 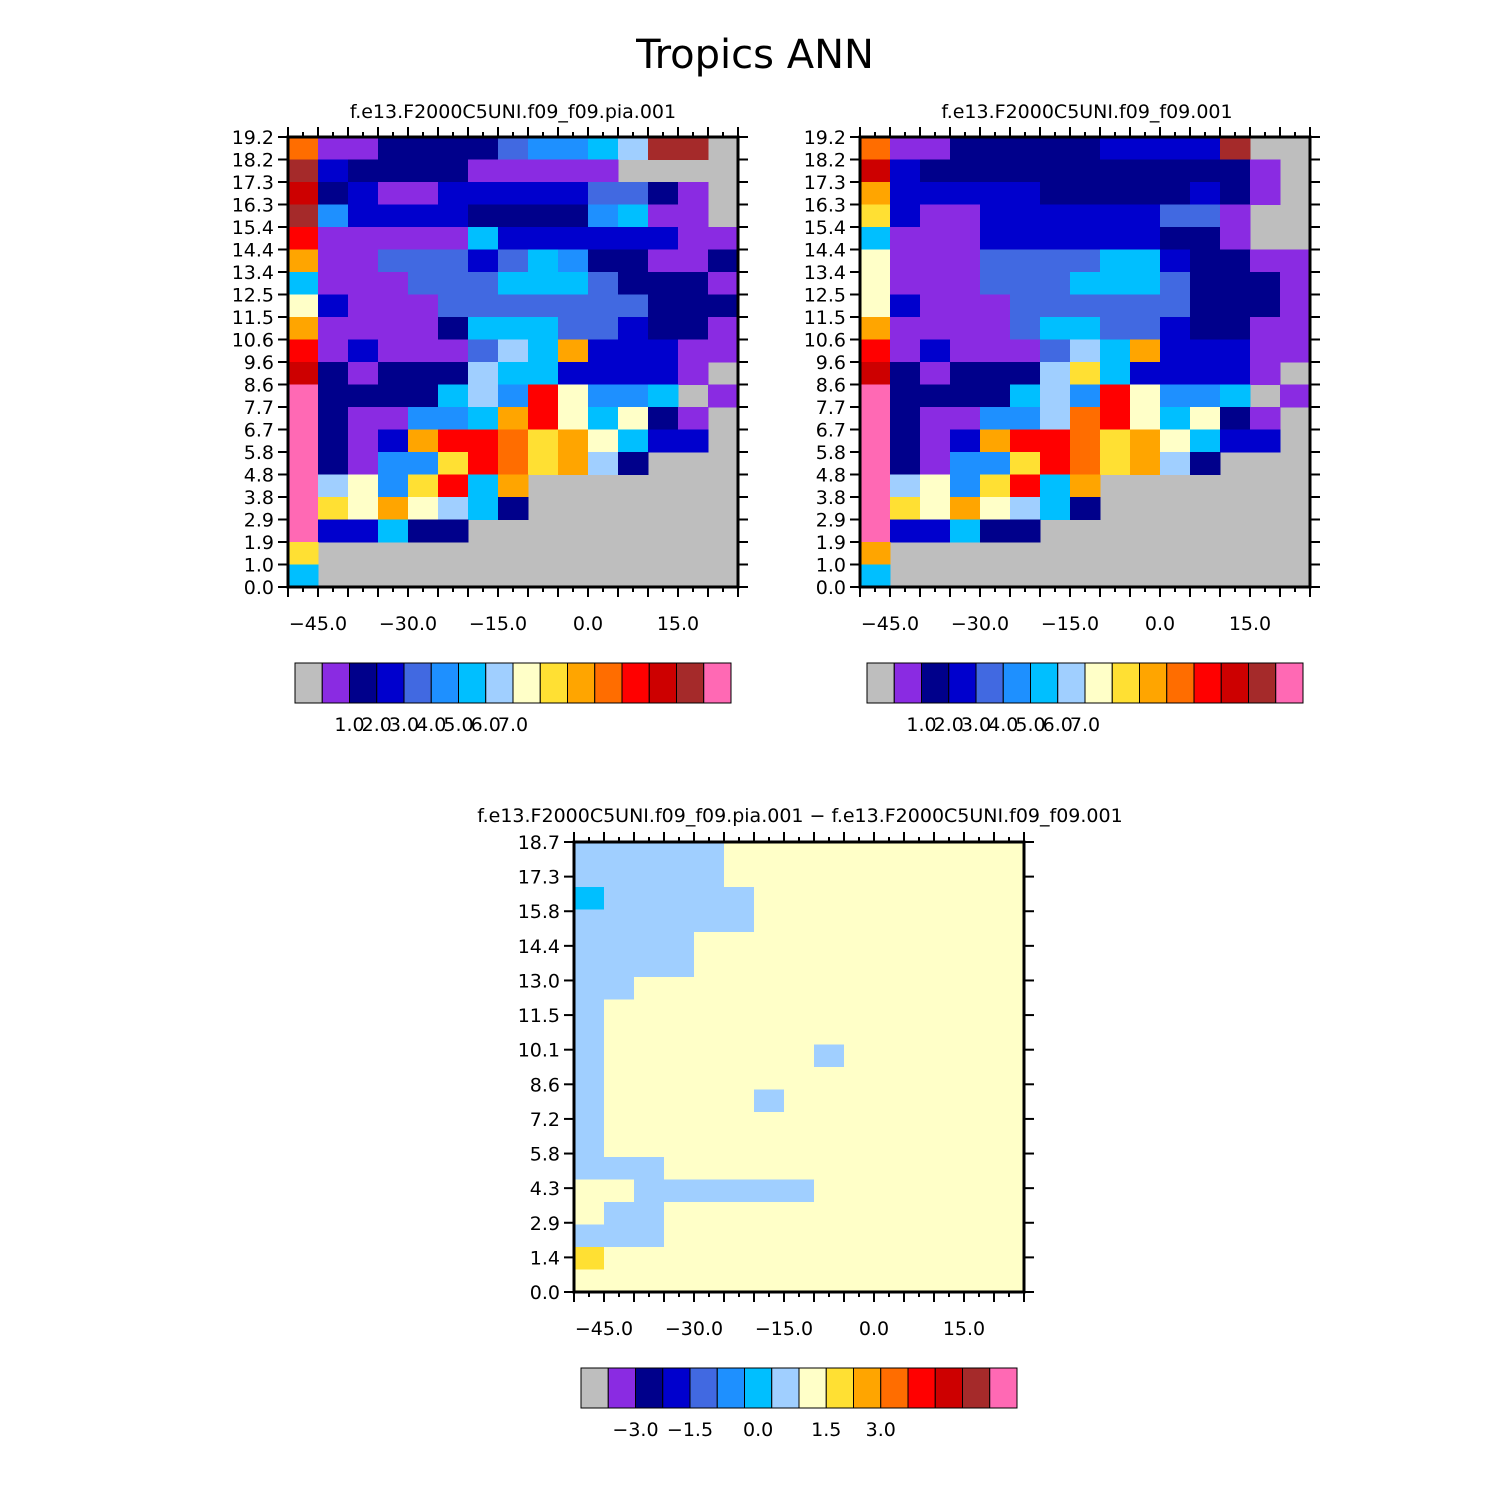 What do you see at coordinates (259, 431) in the screenshot?
I see `y-tick-label: 6.7` at bounding box center [259, 431].